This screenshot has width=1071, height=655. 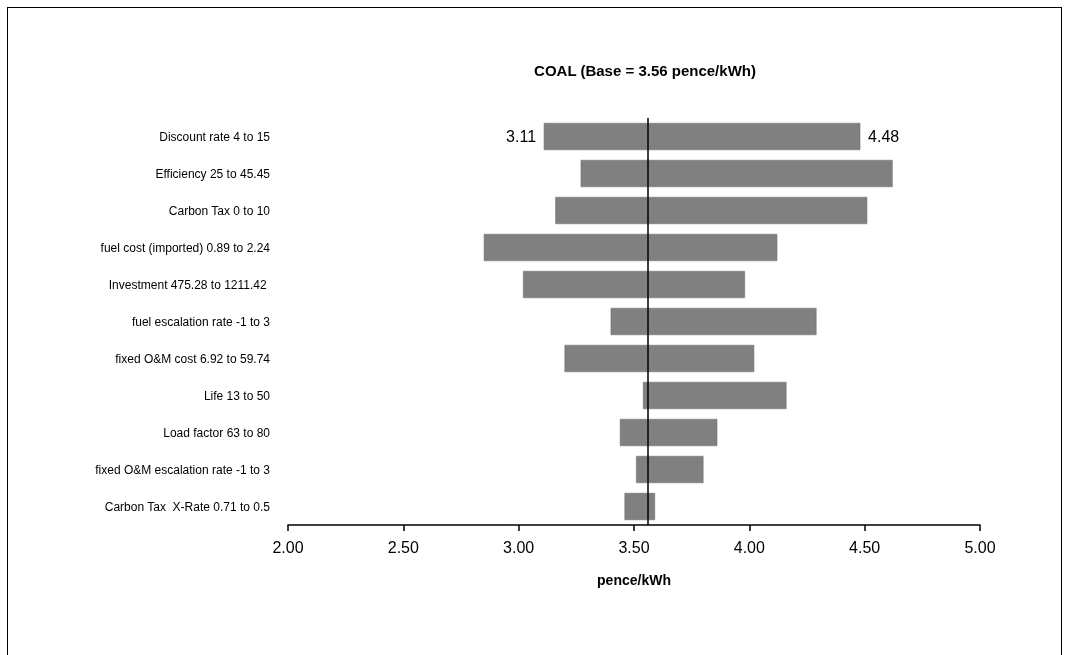 I want to click on annotation: 3.11, so click(x=521, y=136).